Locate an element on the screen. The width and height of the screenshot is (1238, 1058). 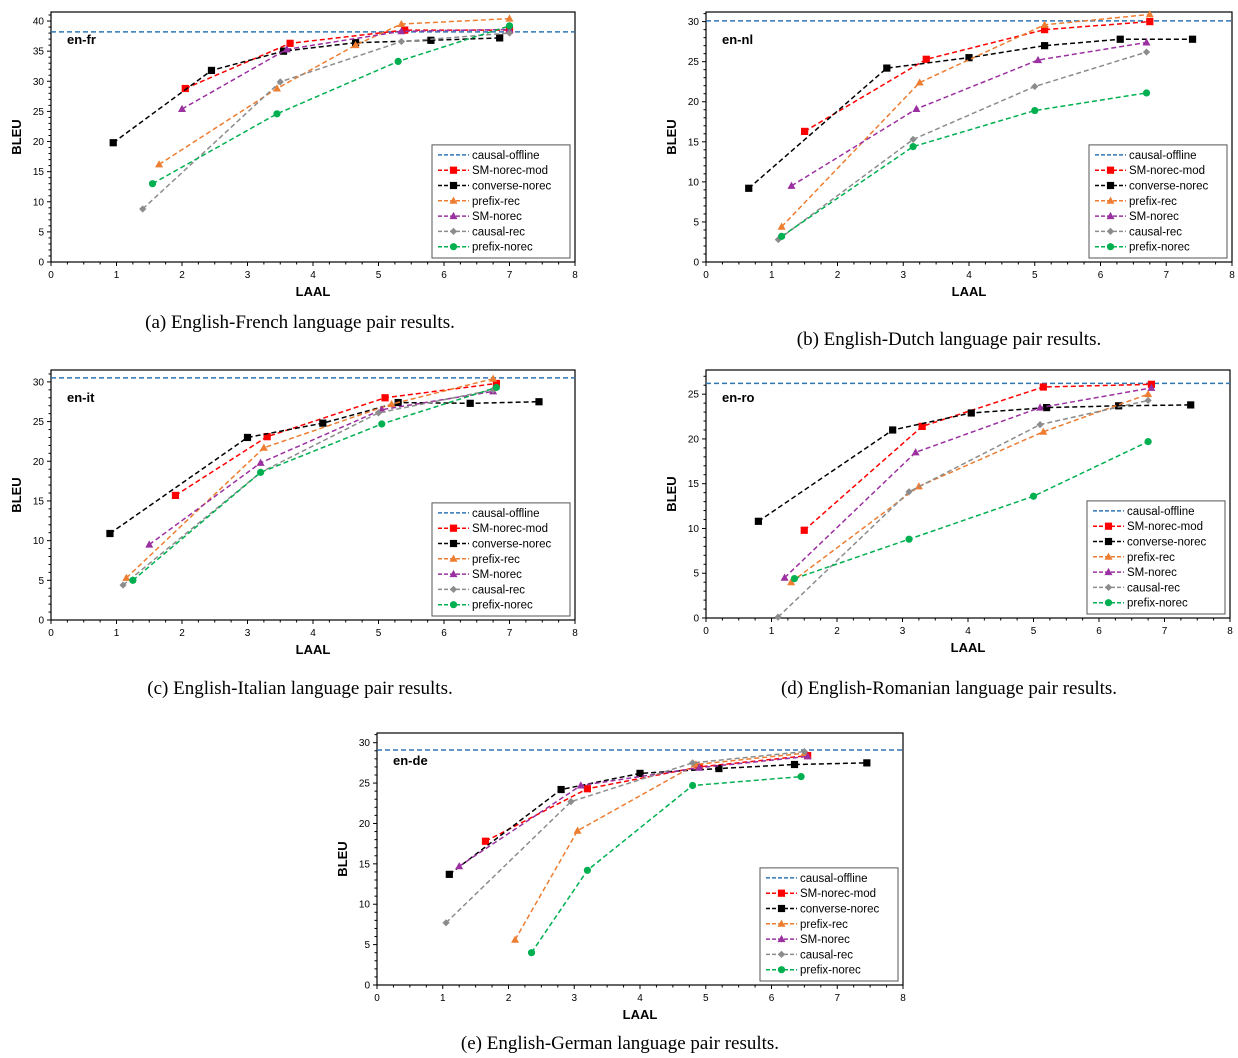
y-tick-label: 10 is located at coordinates (39, 202).